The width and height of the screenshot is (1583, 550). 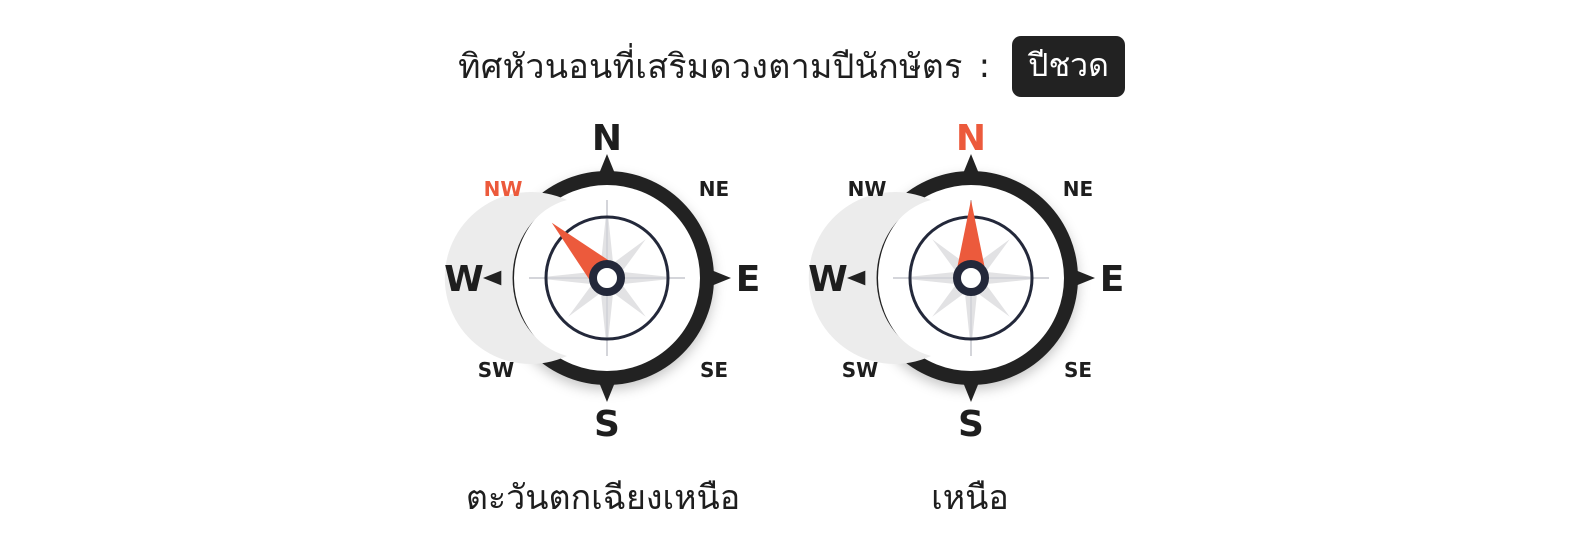 I want to click on caption-north: เหนือ, so click(x=970, y=498).